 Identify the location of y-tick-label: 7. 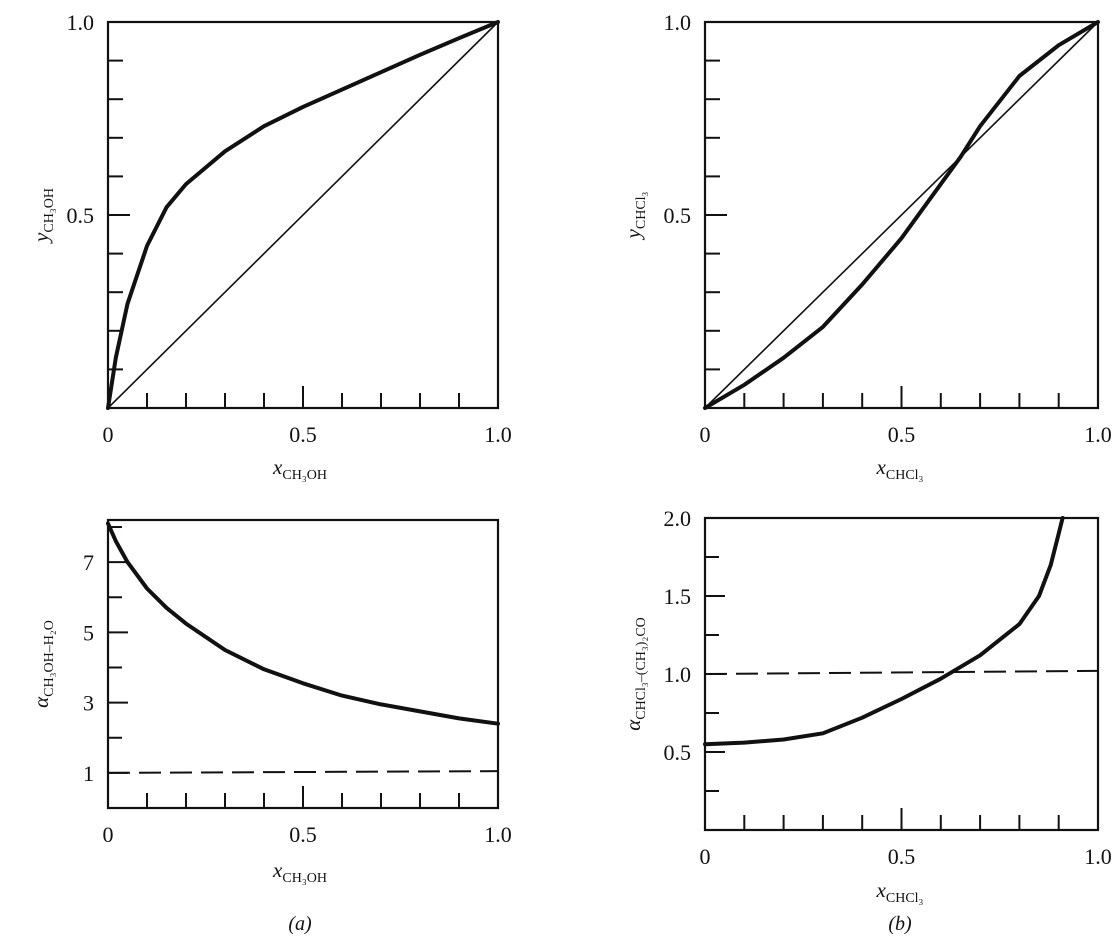
(88, 562).